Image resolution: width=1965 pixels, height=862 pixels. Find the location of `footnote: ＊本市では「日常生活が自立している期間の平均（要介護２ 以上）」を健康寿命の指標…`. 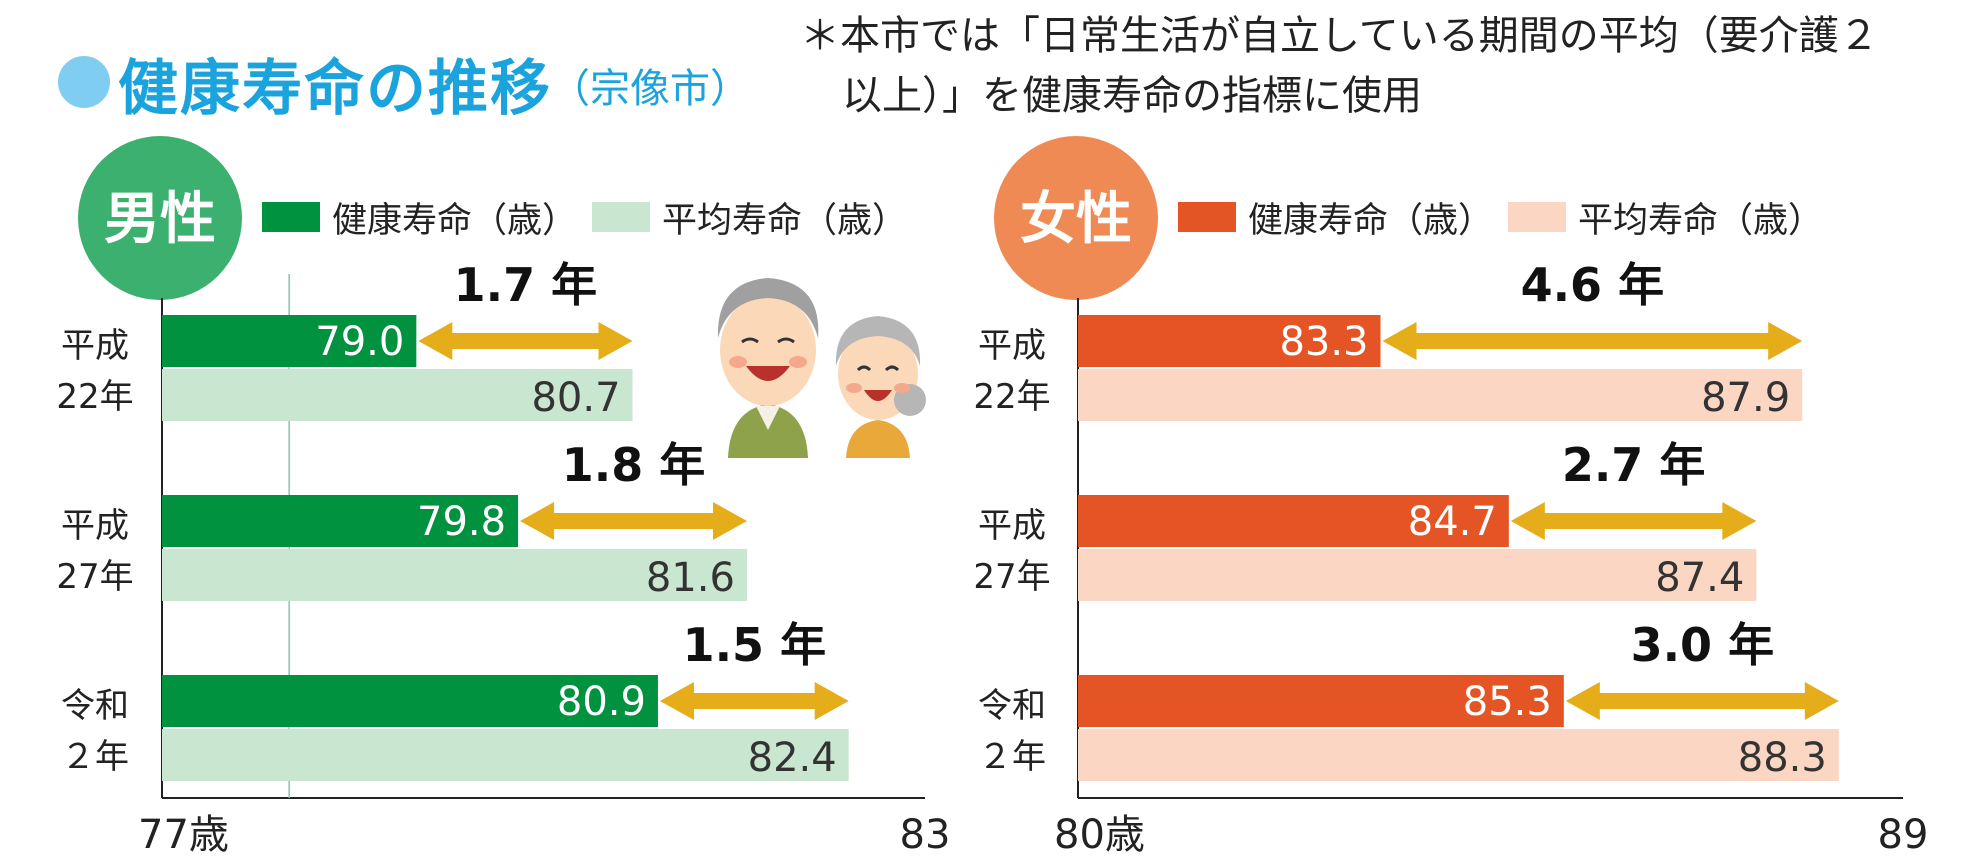

footnote: ＊本市では「日常生活が自立している期間の平均（要介護２ 以上）」を健康寿命の指標… is located at coordinates (1375, 66).